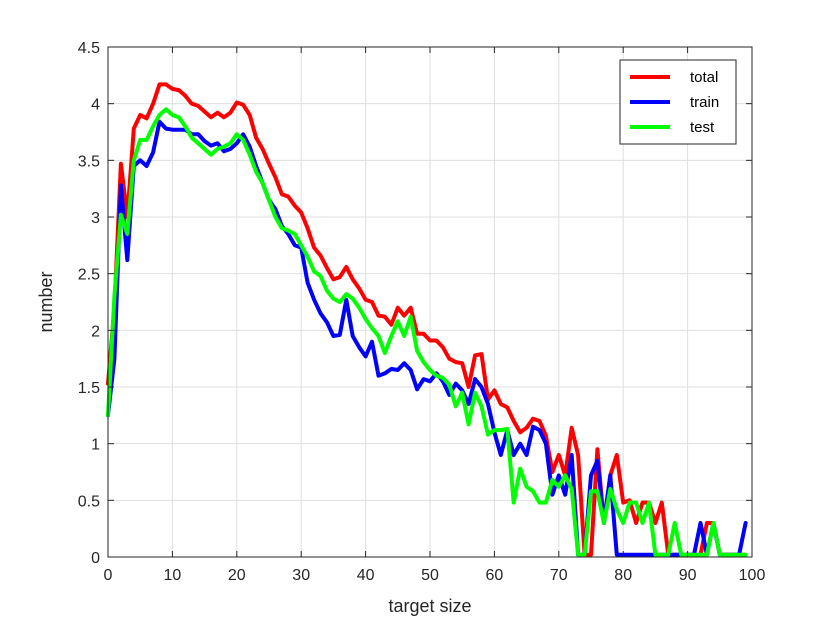 The height and width of the screenshot is (623, 830). Describe the element at coordinates (89, 388) in the screenshot. I see `y-tick-label: 1.5` at that location.